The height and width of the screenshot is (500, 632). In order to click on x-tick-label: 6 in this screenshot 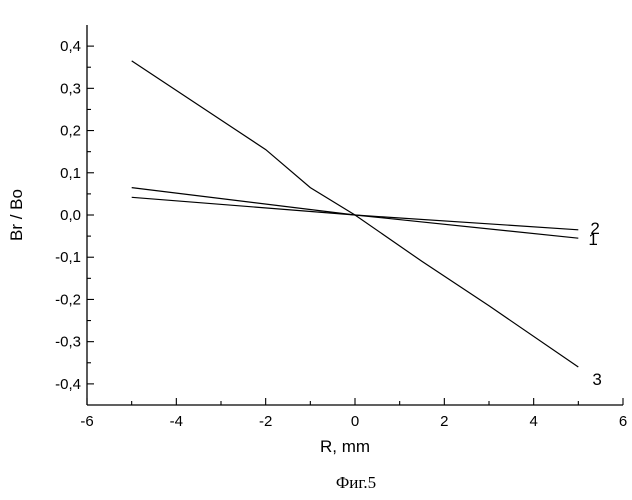, I will do `click(623, 421)`.